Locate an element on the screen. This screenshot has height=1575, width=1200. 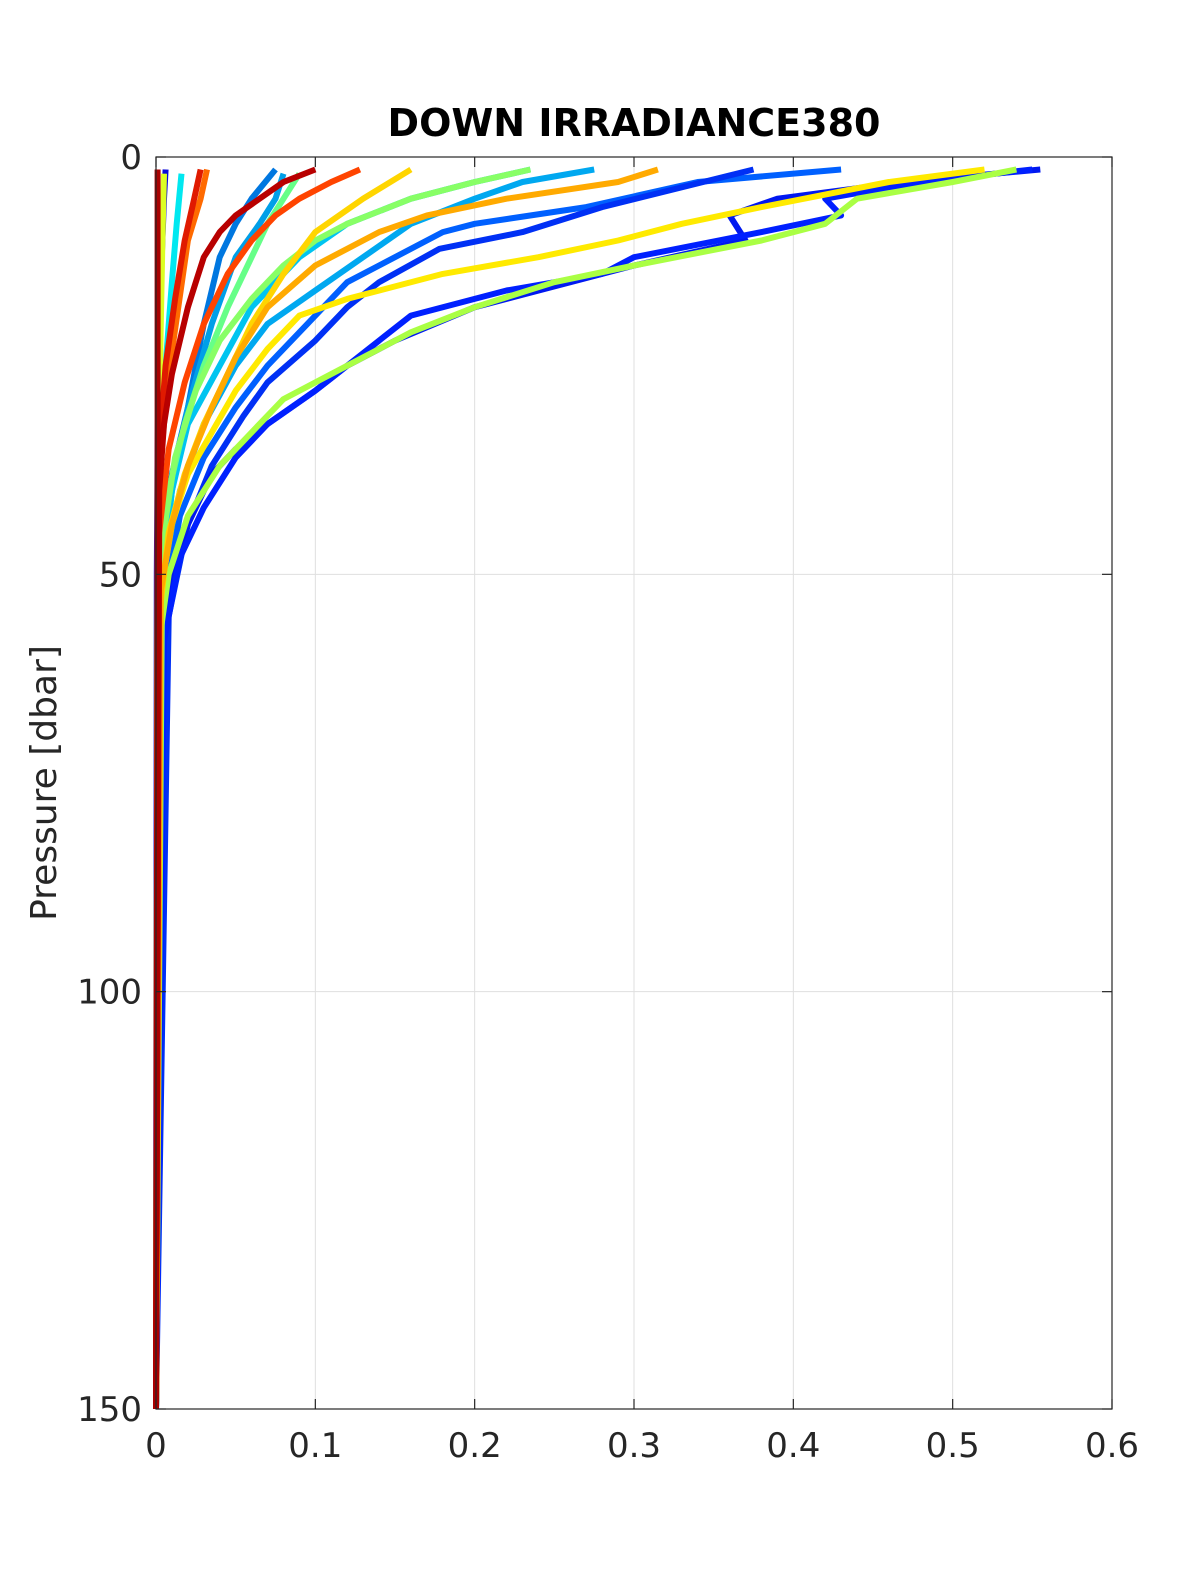
x-tick-label: 0.1 is located at coordinates (315, 1446).